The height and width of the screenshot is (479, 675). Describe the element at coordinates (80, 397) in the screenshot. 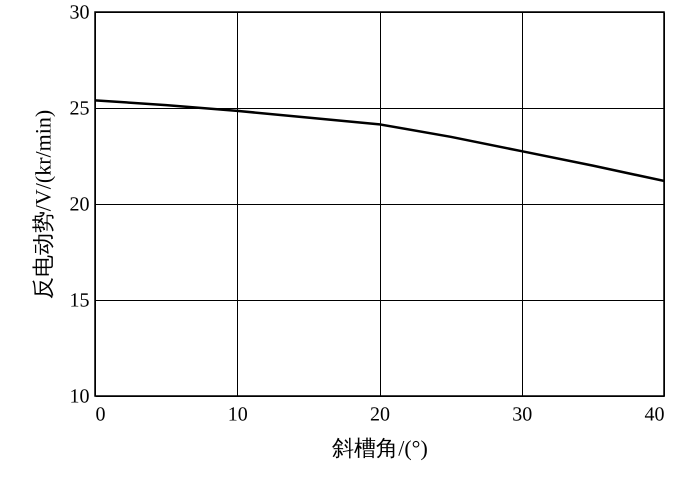

I see `y-tick-label: 10` at that location.